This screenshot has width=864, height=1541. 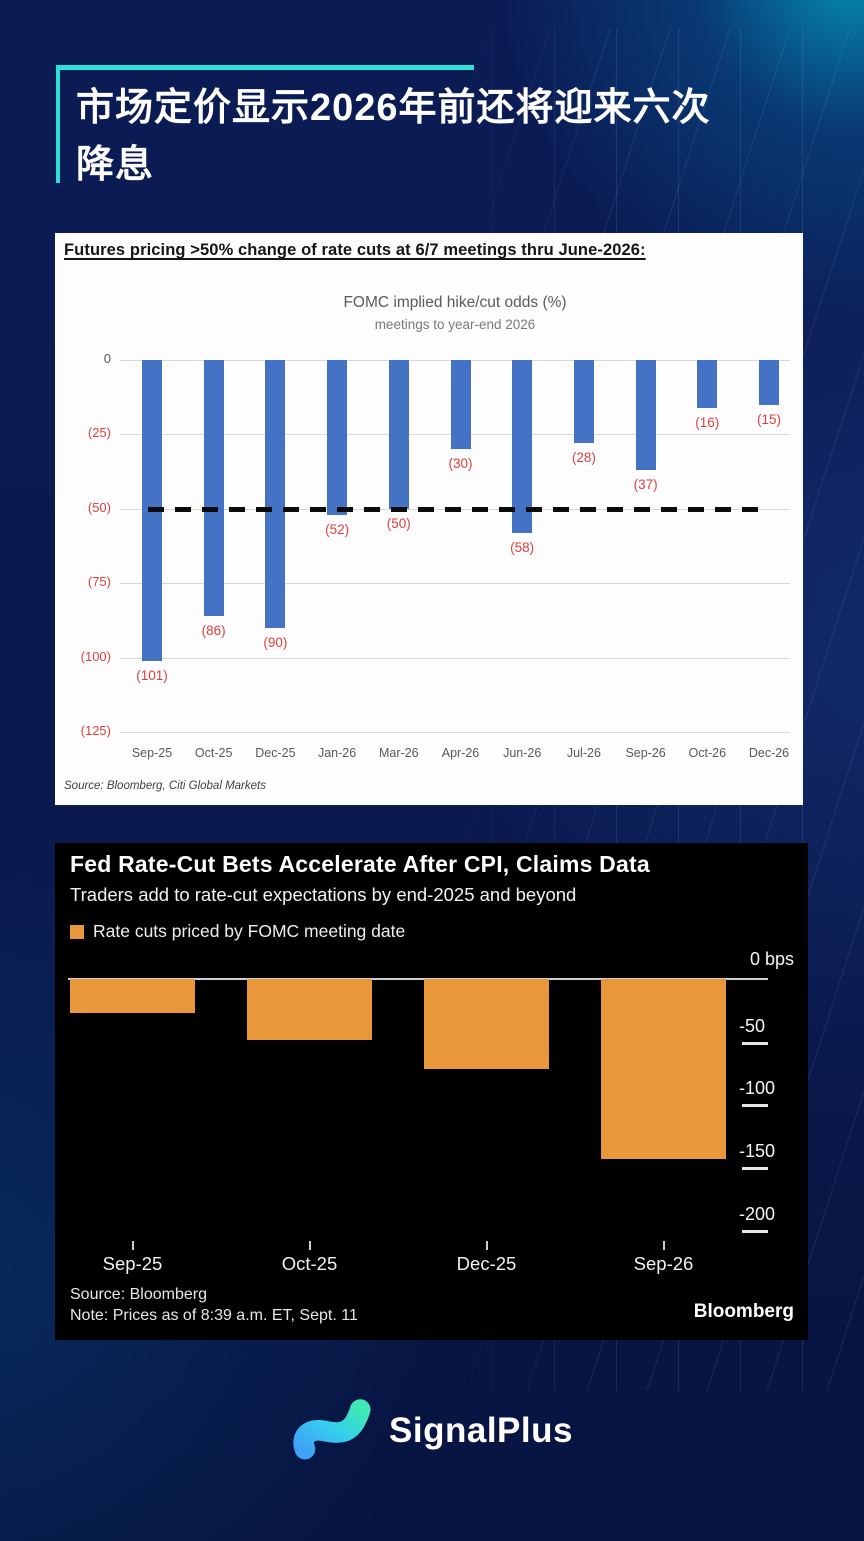 What do you see at coordinates (398, 523) in the screenshot?
I see `bar-value-label: (50)` at bounding box center [398, 523].